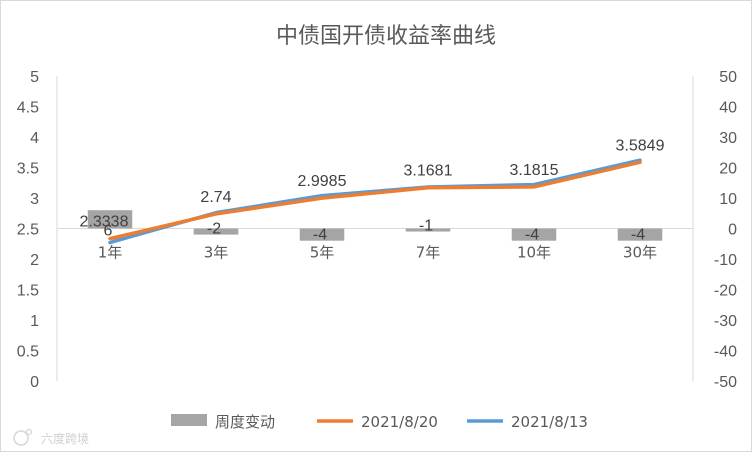 This screenshot has width=752, height=452. What do you see at coordinates (399, 422) in the screenshot?
I see `legend-label: 2021/8/20` at bounding box center [399, 422].